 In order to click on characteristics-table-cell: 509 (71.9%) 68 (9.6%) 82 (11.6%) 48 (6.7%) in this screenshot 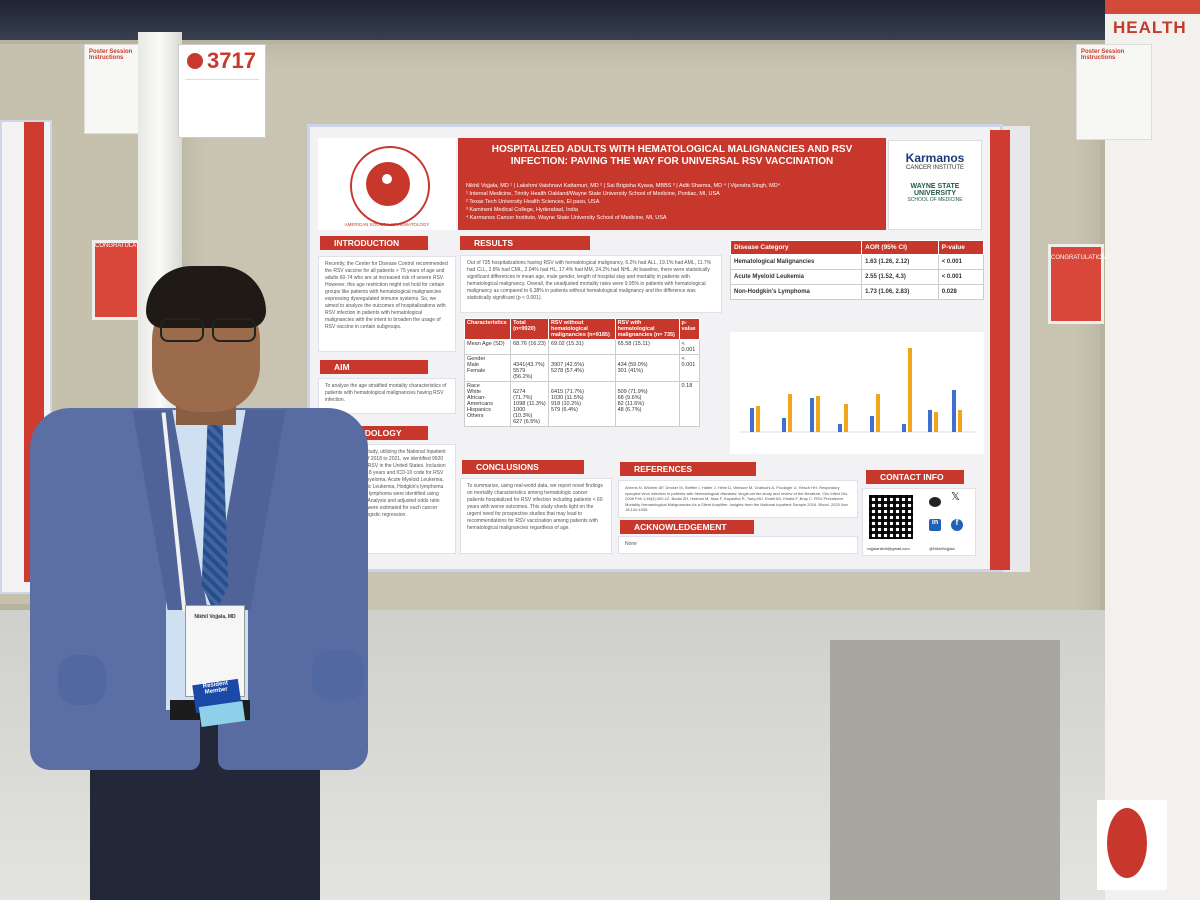, I will do `click(647, 404)`.